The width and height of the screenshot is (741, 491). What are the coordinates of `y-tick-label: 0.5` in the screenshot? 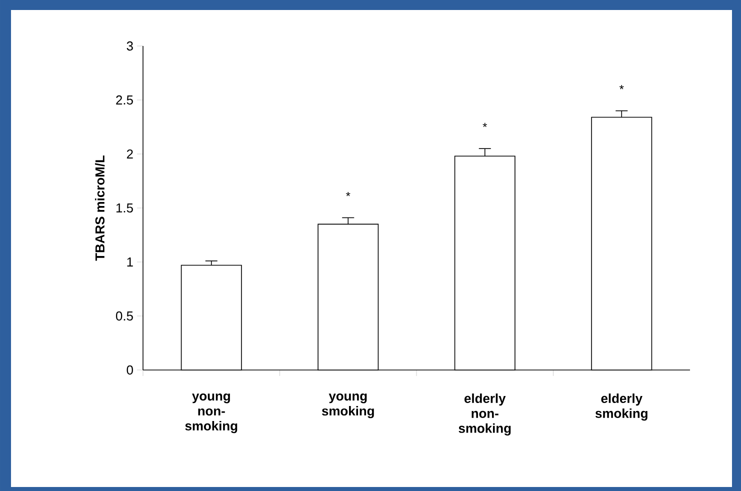 It's located at (124, 316).